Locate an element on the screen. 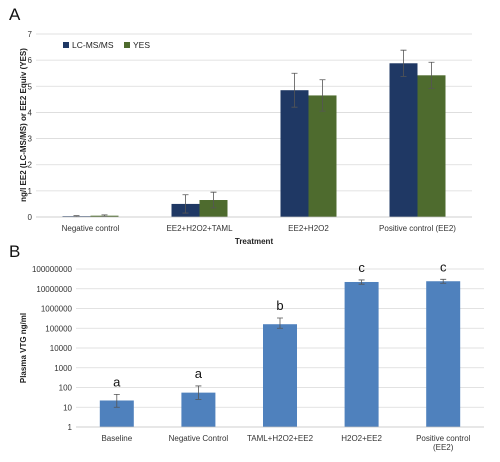 This screenshot has width=500, height=462. panel-a-category-label: Positive control (EE2) is located at coordinates (417, 228).